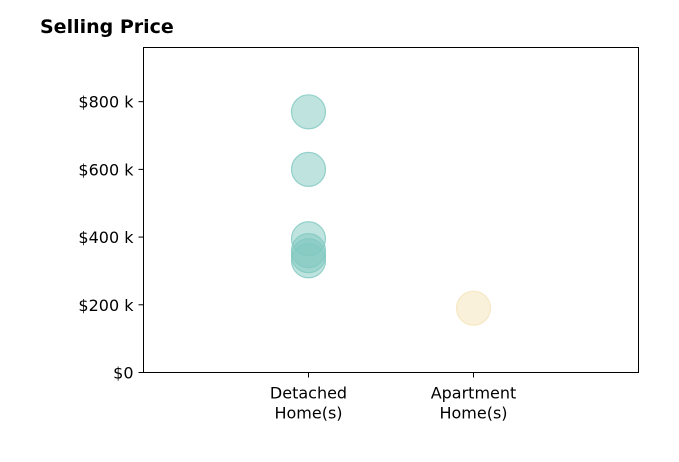 This screenshot has height=462, width=679. Describe the element at coordinates (474, 403) in the screenshot. I see `x-tick-label: Apartment Home(s)` at that location.